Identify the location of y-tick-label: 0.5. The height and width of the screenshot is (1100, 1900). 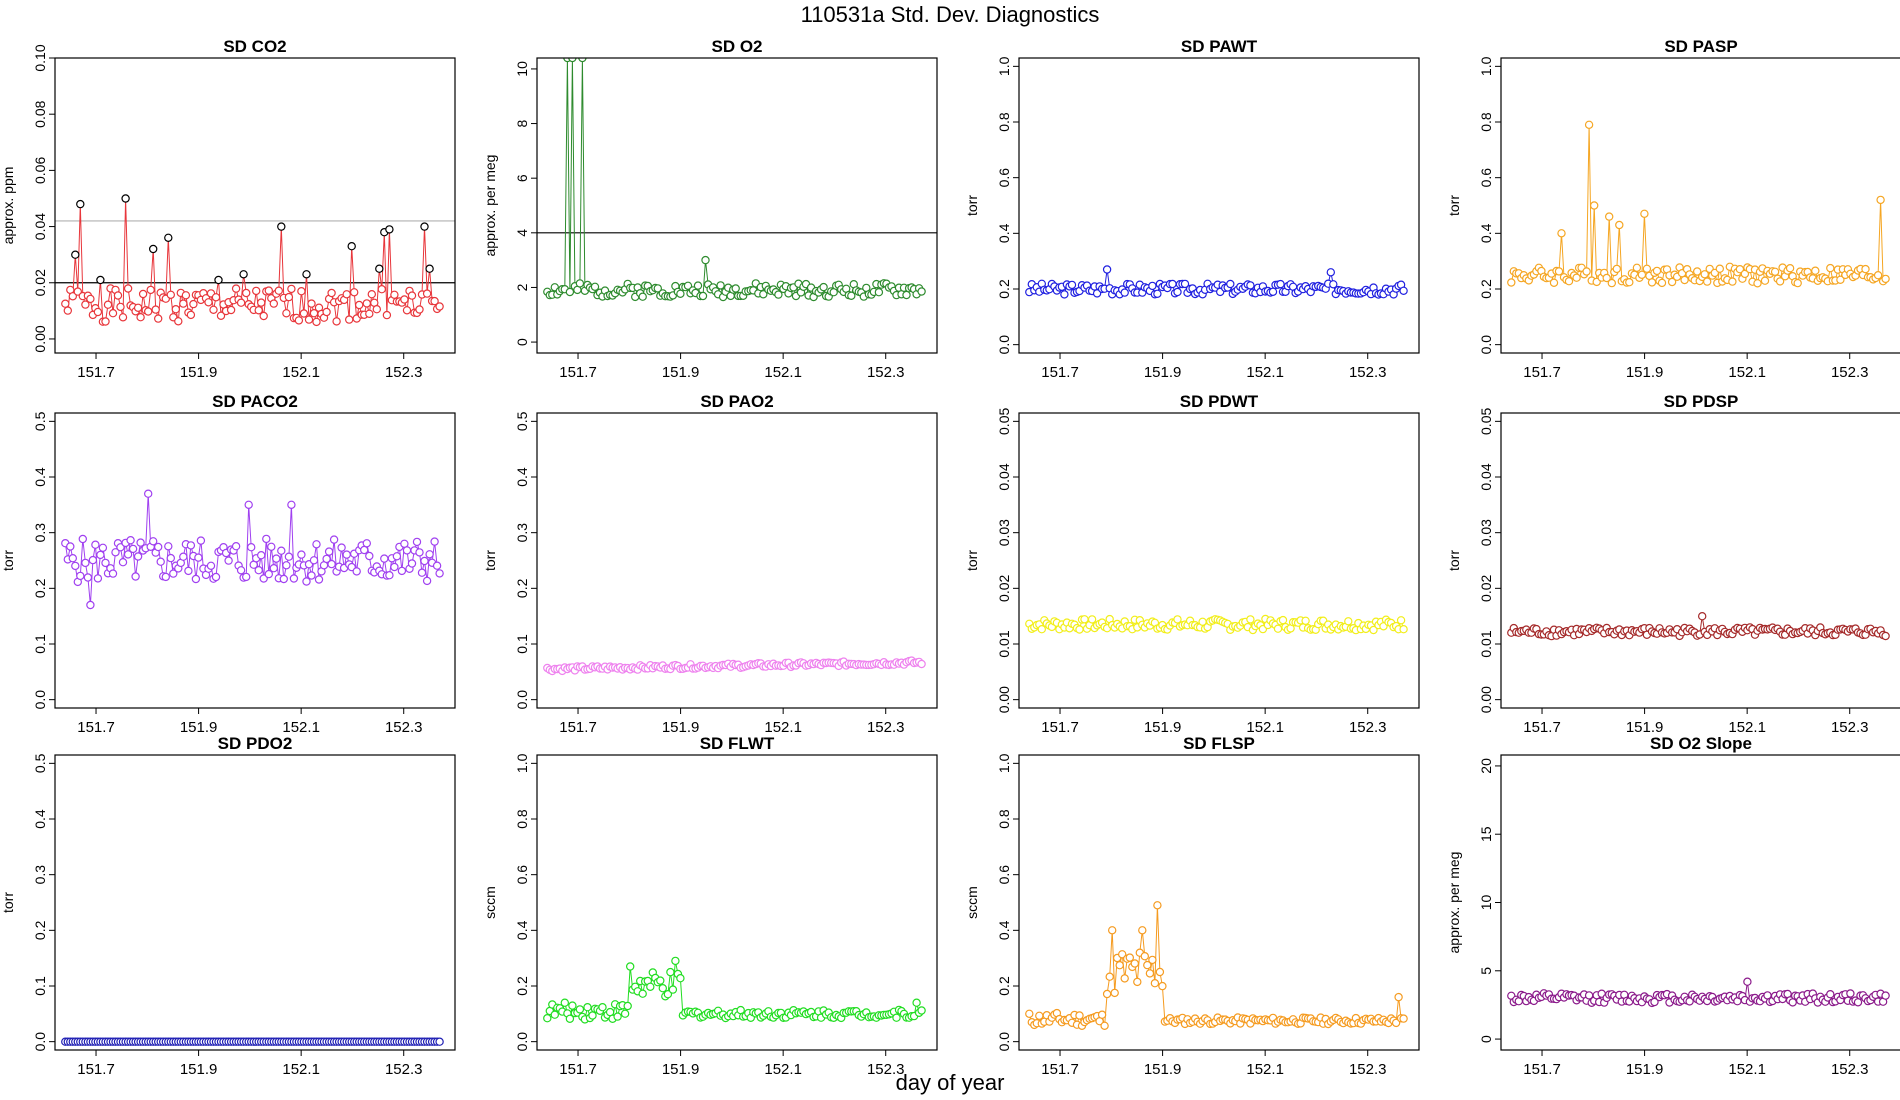
(522, 421).